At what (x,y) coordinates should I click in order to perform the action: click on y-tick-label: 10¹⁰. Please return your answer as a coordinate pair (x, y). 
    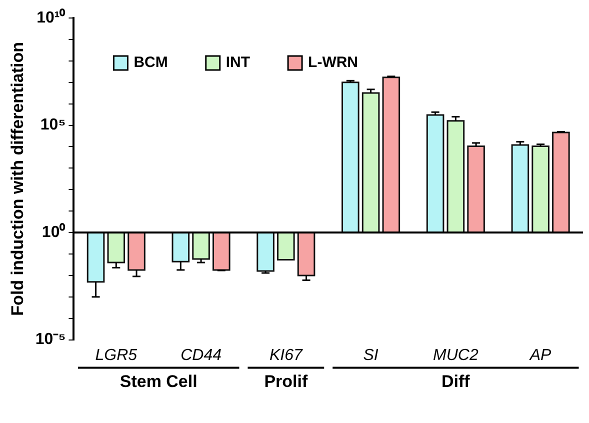
    Looking at the image, I should click on (51, 17).